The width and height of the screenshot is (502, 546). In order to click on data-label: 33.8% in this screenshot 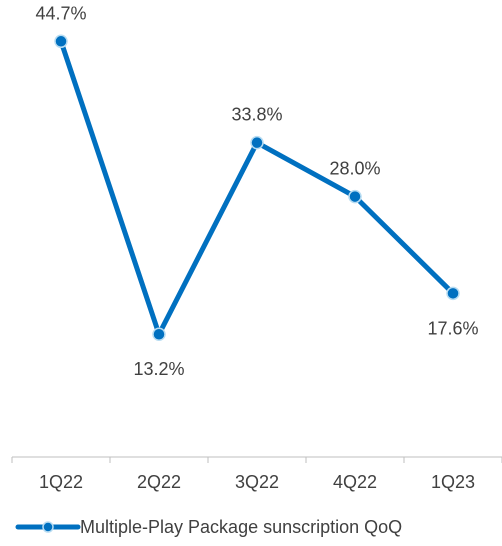, I will do `click(256, 115)`.